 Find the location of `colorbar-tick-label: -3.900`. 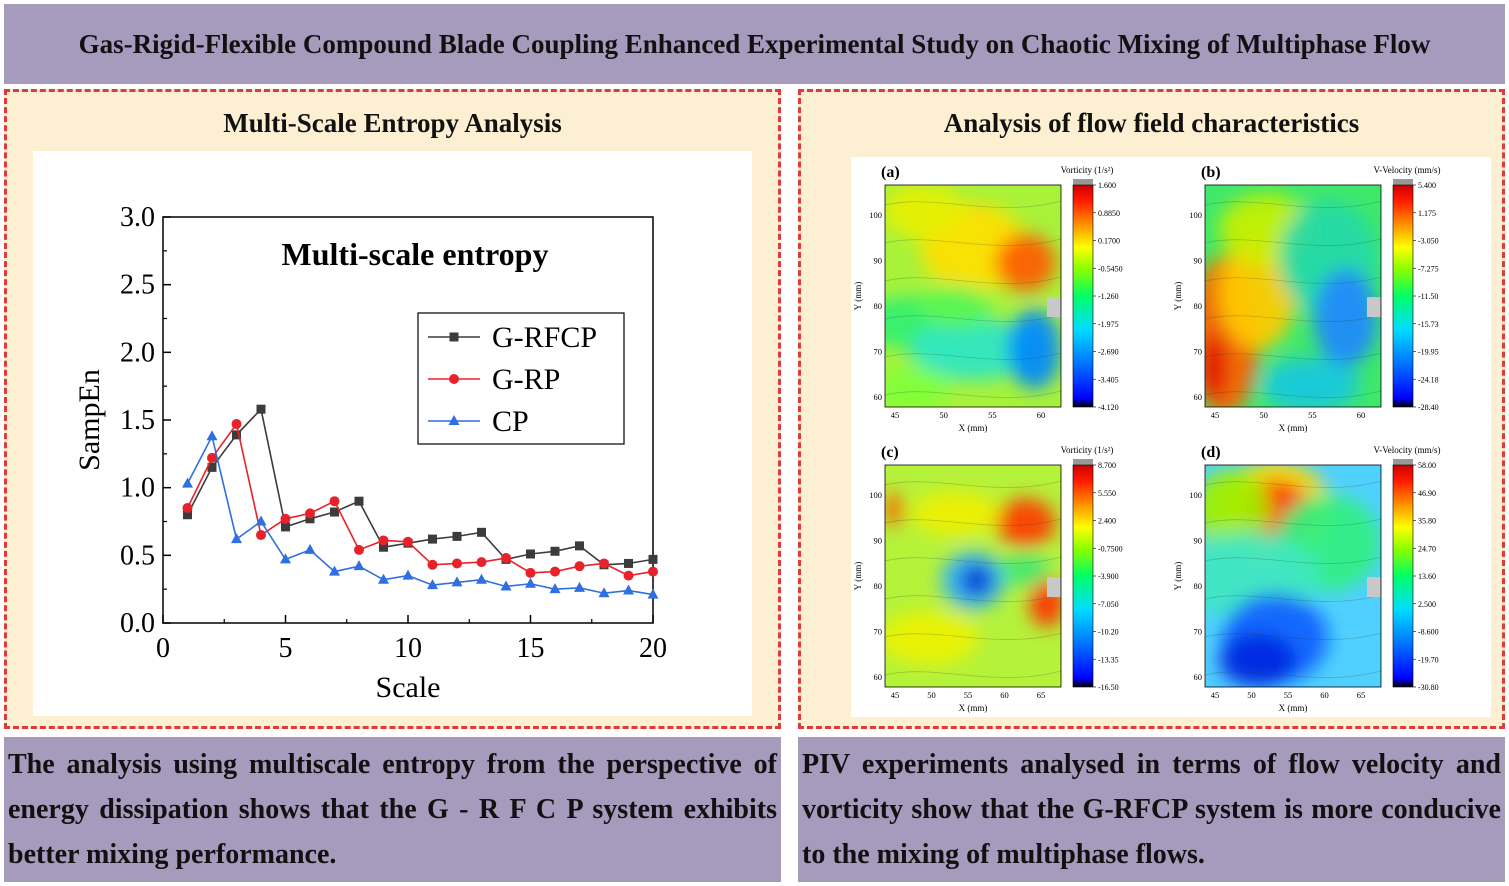

colorbar-tick-label: -3.900 is located at coordinates (1108, 576).